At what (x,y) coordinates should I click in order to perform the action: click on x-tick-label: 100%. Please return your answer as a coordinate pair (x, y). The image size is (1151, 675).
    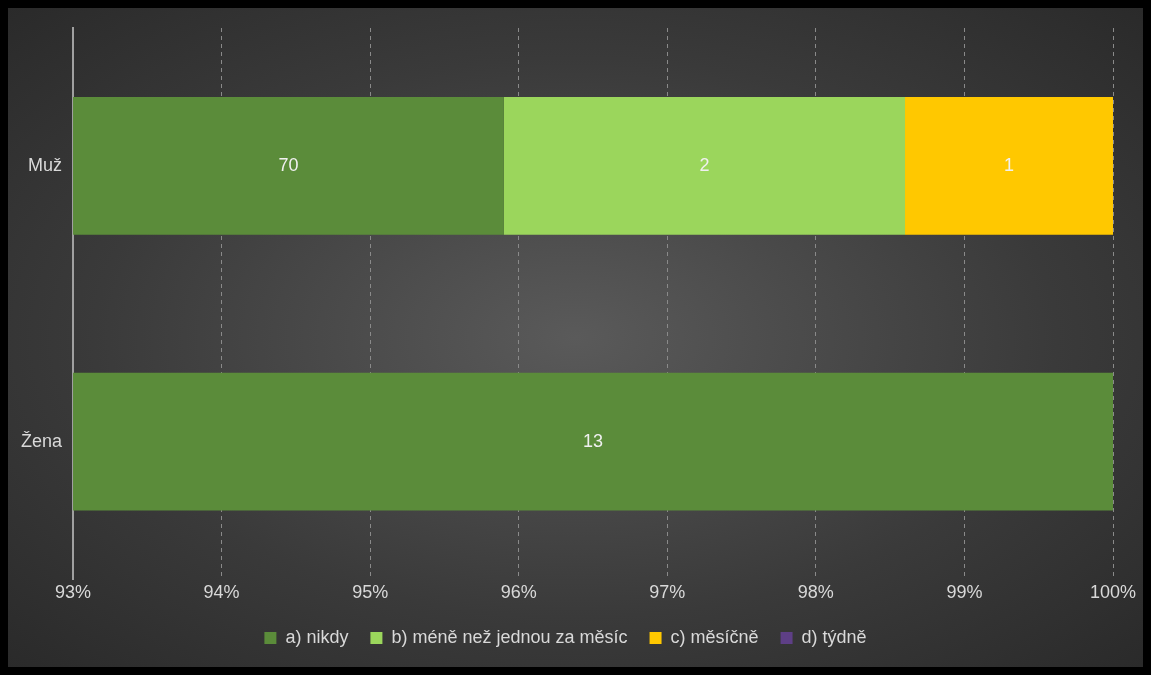
    Looking at the image, I should click on (1113, 592).